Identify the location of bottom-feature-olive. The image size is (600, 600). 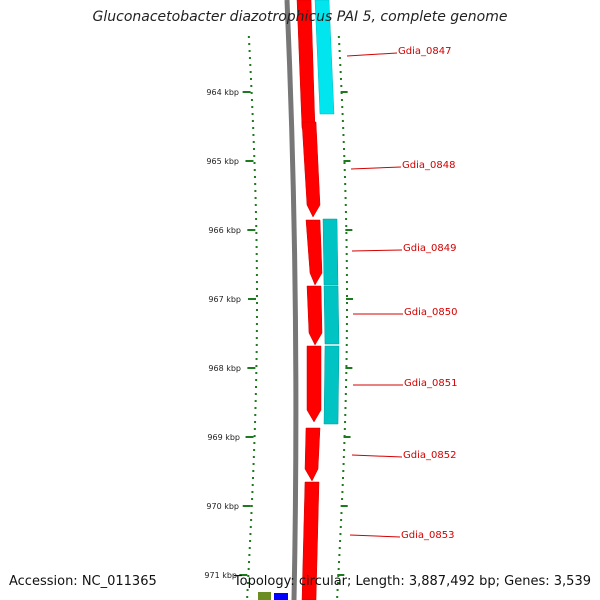
(264, 596).